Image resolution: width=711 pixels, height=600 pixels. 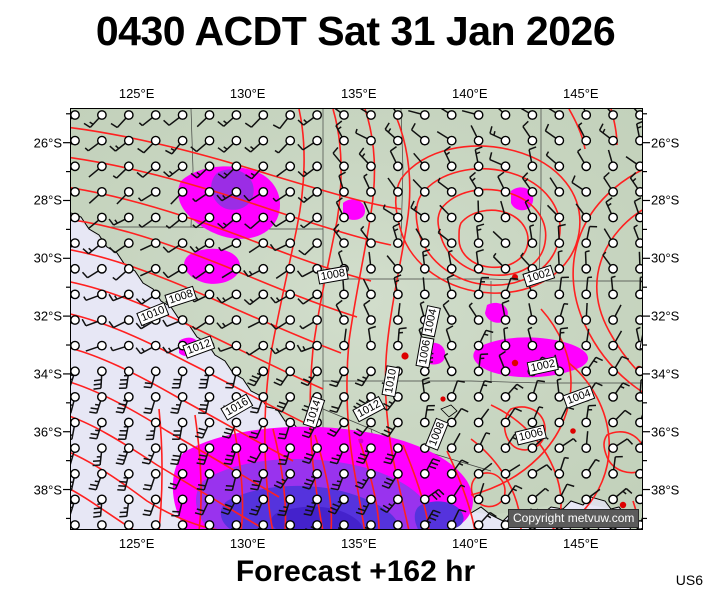 I want to click on city-marker, so click(x=573, y=431).